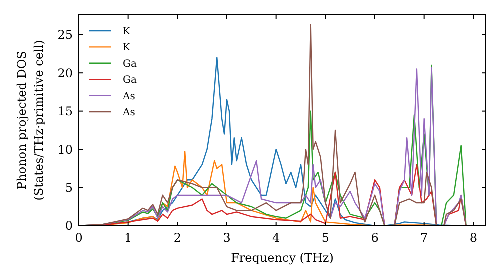 Image resolution: width=500 pixels, height=280 pixels. What do you see at coordinates (79, 238) in the screenshot?
I see `x-tick-label: 0` at bounding box center [79, 238].